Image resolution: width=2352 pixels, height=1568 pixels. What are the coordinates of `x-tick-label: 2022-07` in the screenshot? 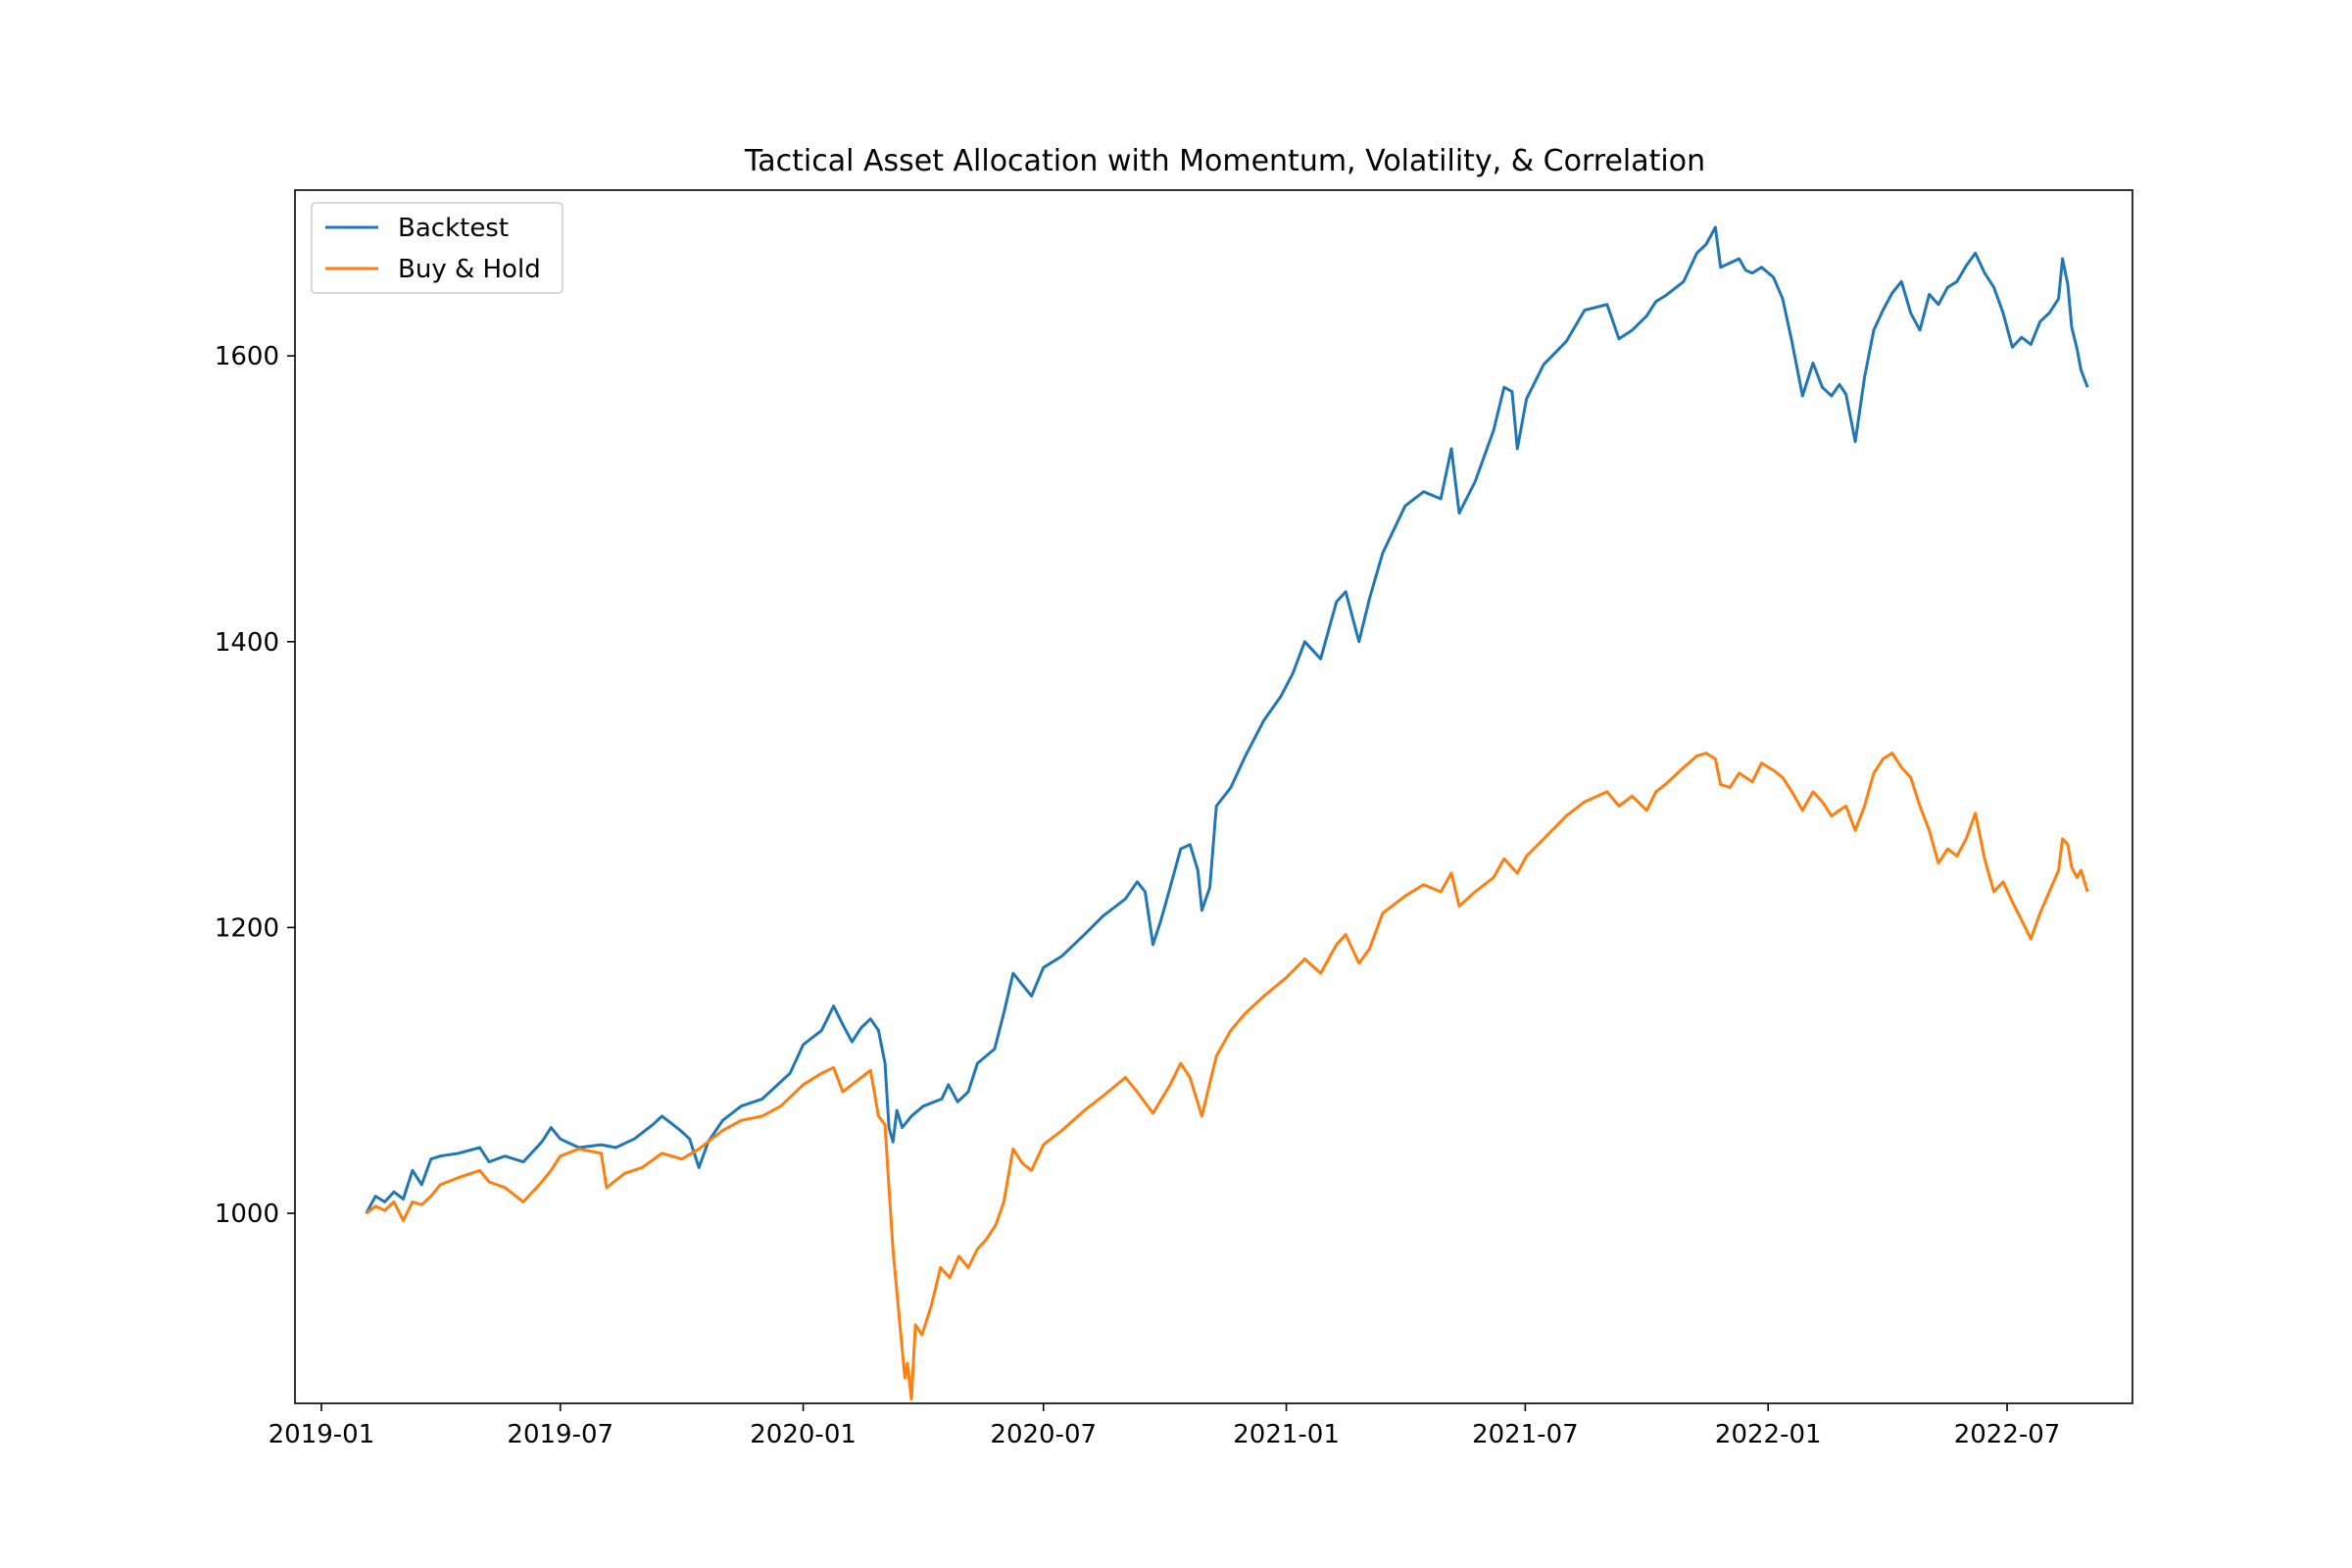 It's located at (2007, 1434).